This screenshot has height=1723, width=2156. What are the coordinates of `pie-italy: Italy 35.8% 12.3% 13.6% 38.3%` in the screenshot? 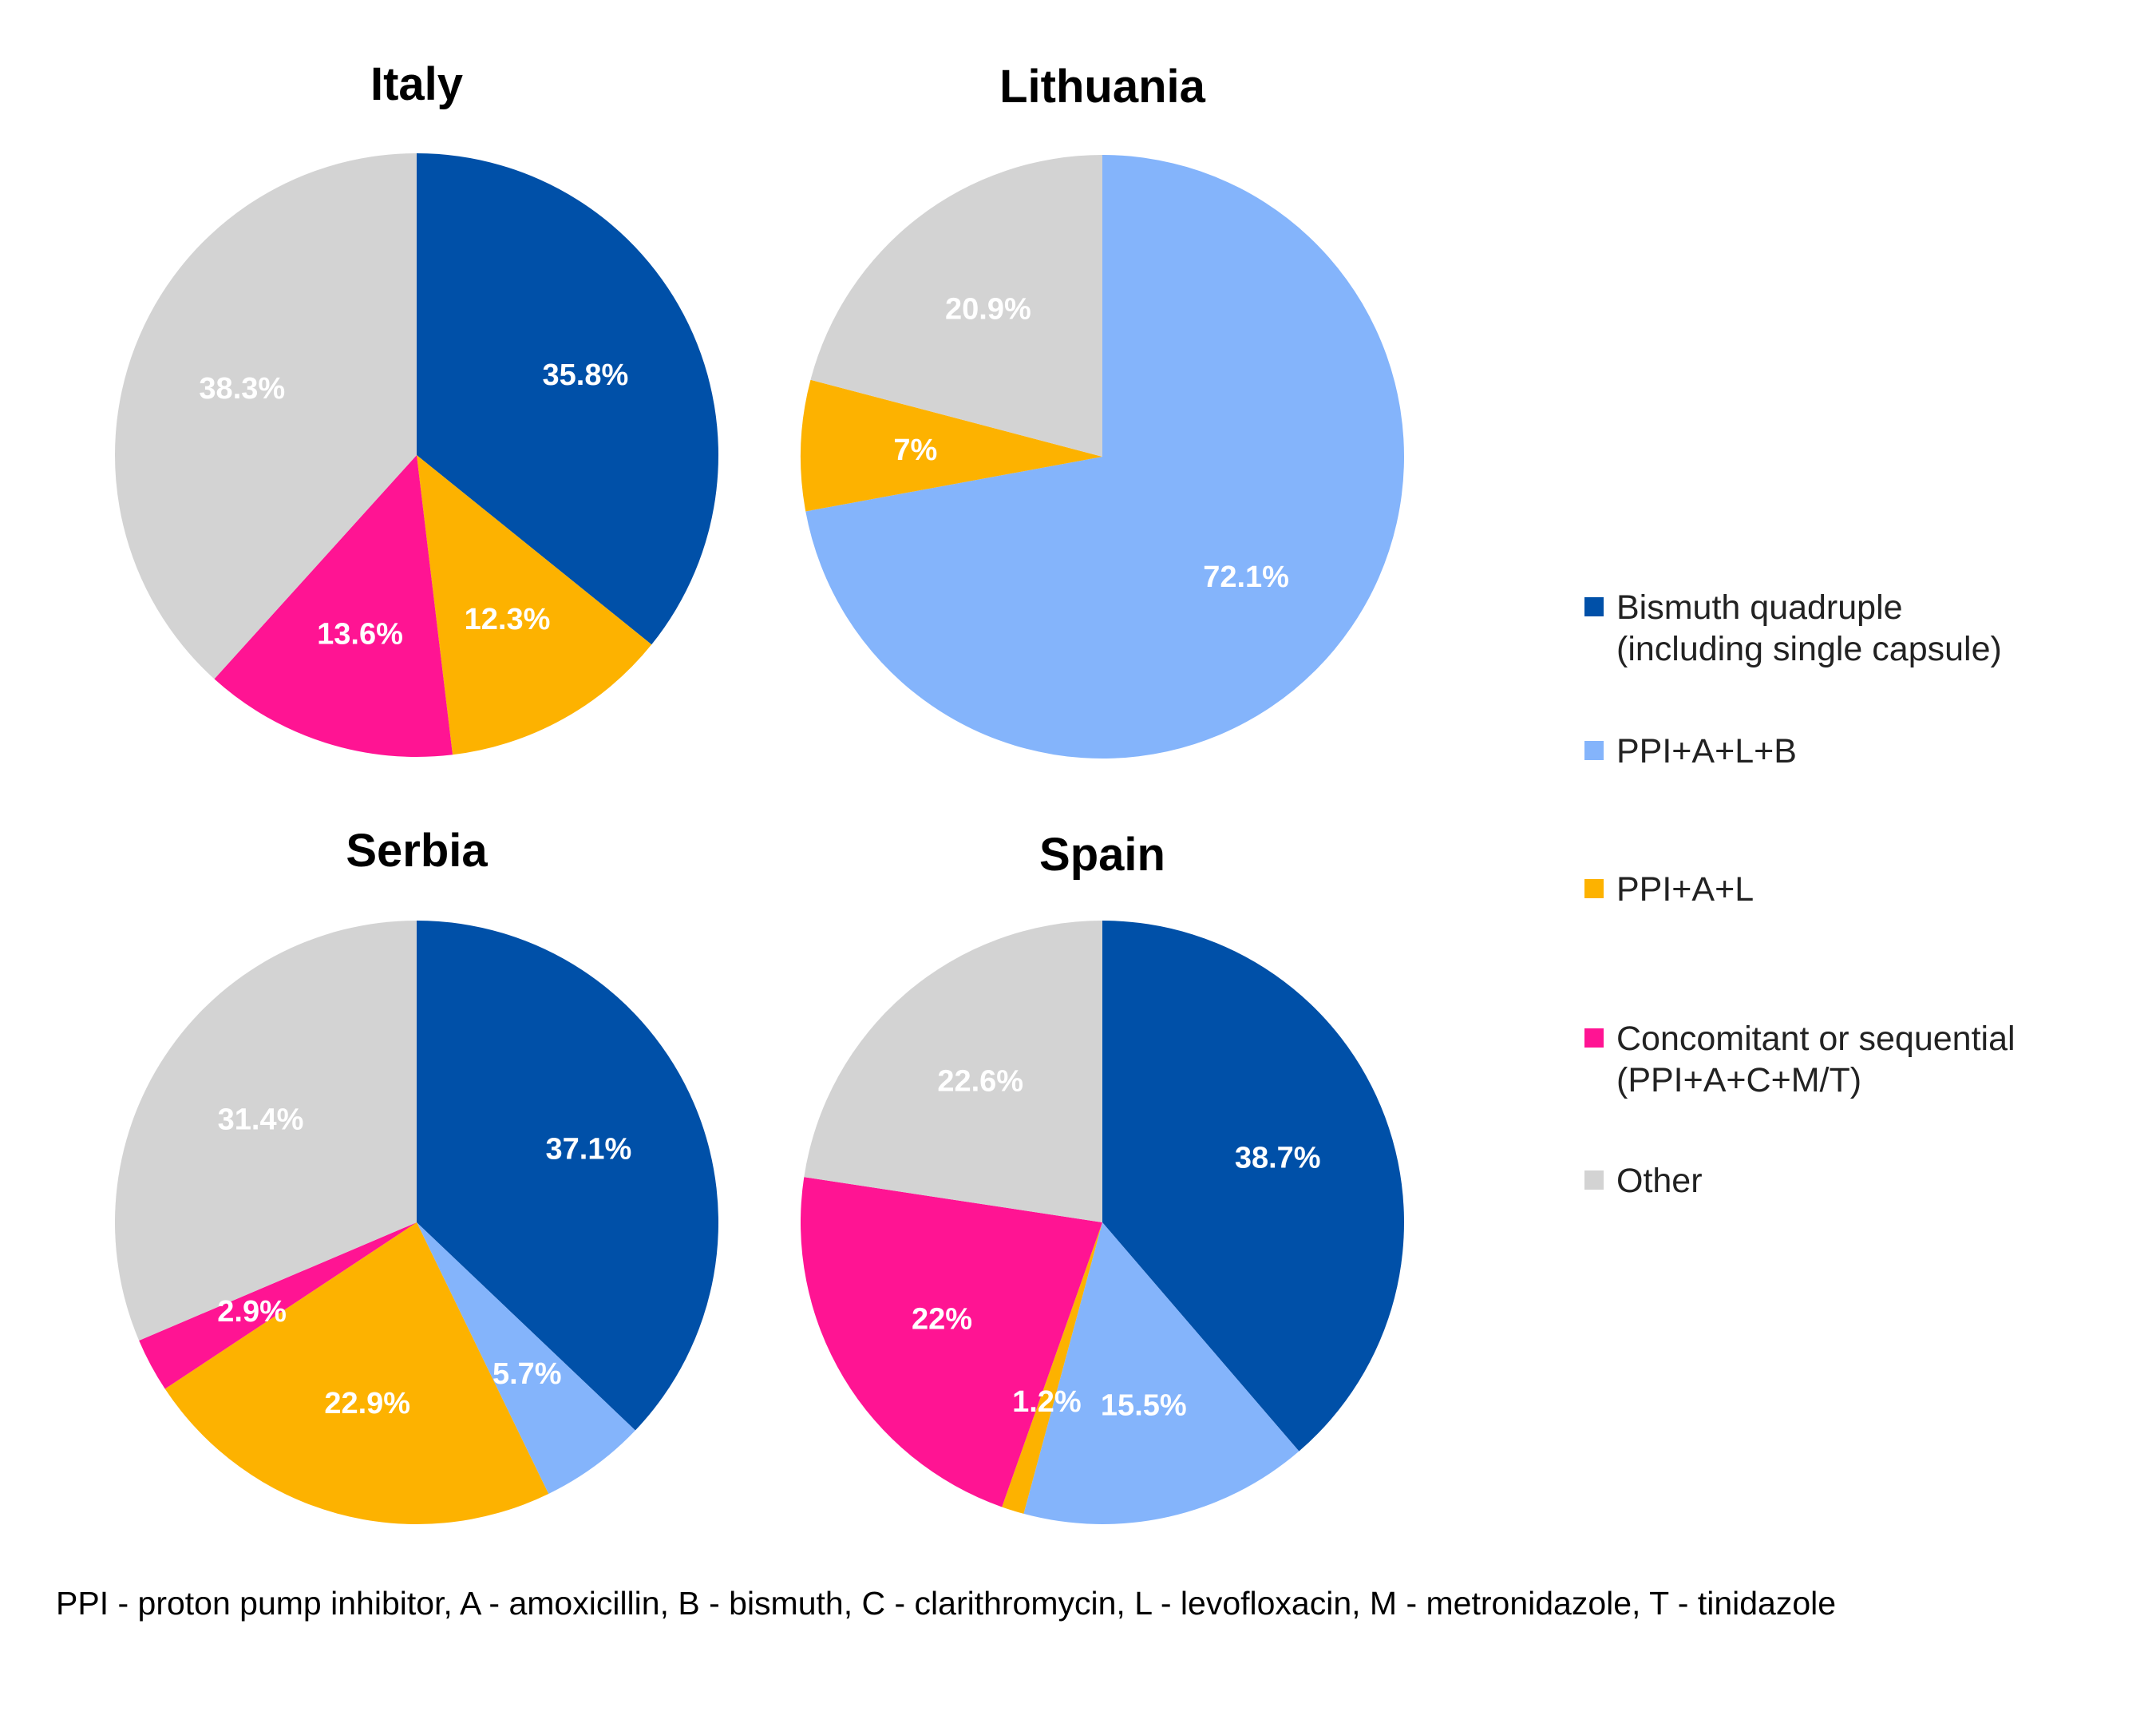 It's located at (416, 408).